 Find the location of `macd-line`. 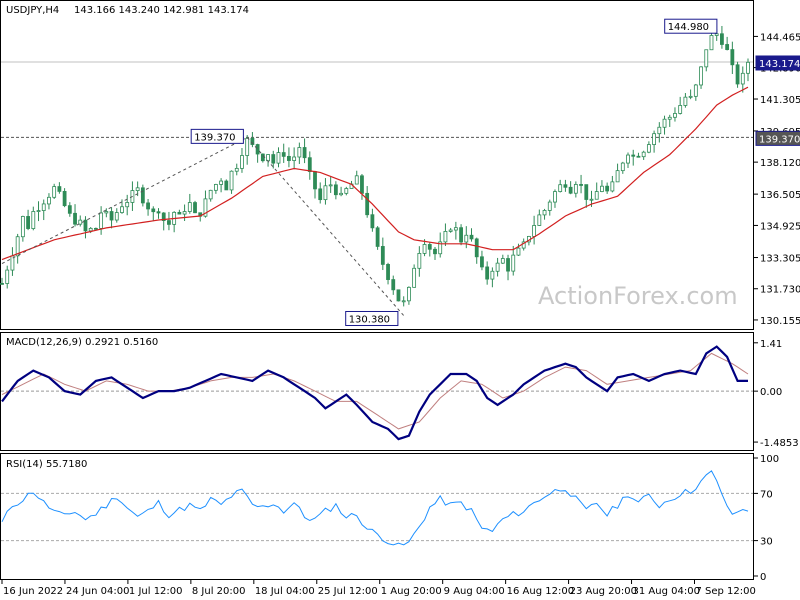

macd-line is located at coordinates (374, 393).